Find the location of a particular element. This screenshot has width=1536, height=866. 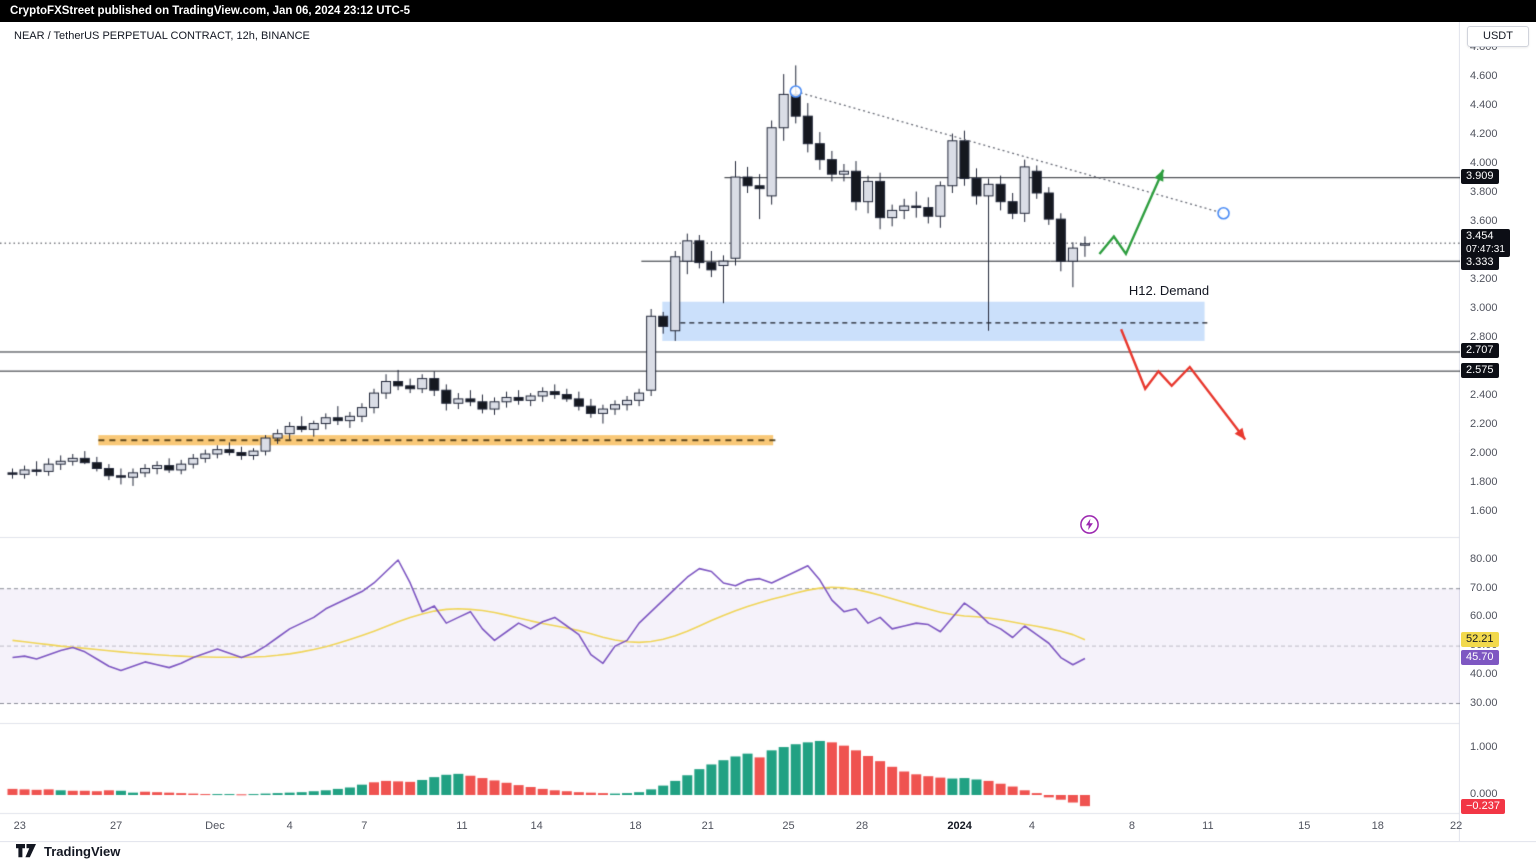

time-axis-tick: 8 is located at coordinates (1131, 826).